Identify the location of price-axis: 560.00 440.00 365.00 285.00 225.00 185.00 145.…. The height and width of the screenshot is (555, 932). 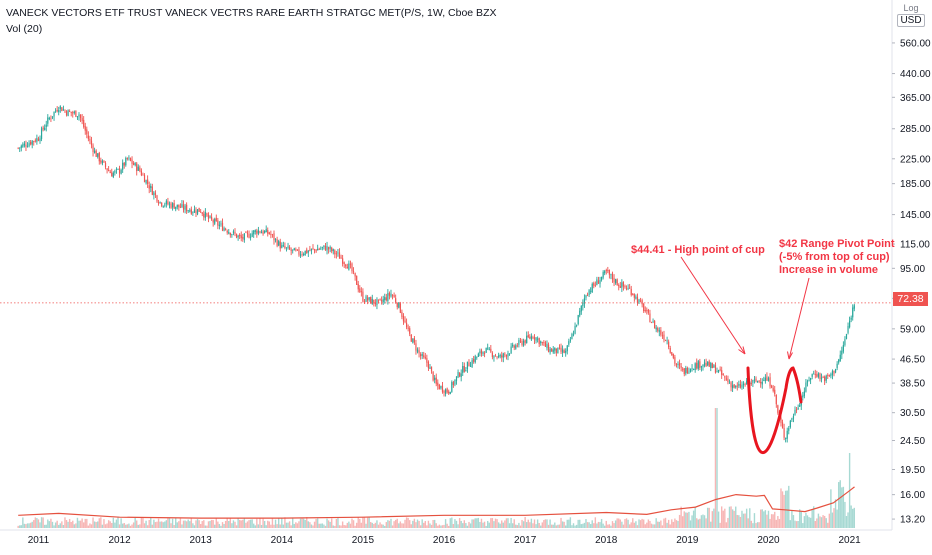
(911, 282).